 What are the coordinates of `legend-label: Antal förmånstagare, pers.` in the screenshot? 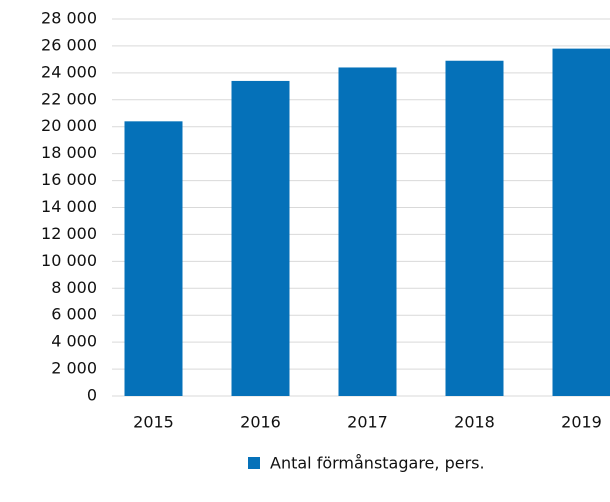 It's located at (377, 463).